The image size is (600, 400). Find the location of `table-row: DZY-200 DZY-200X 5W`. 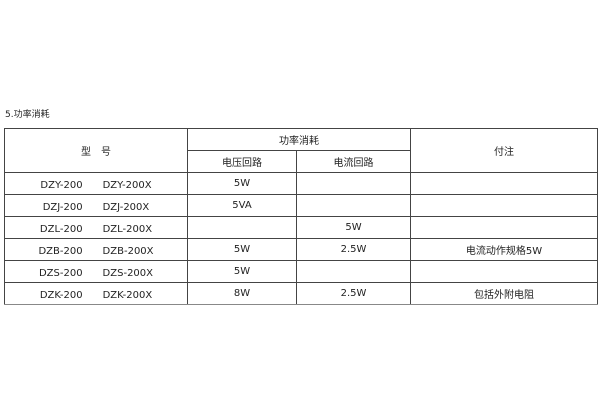

table-row: DZY-200 DZY-200X 5W is located at coordinates (301, 183).